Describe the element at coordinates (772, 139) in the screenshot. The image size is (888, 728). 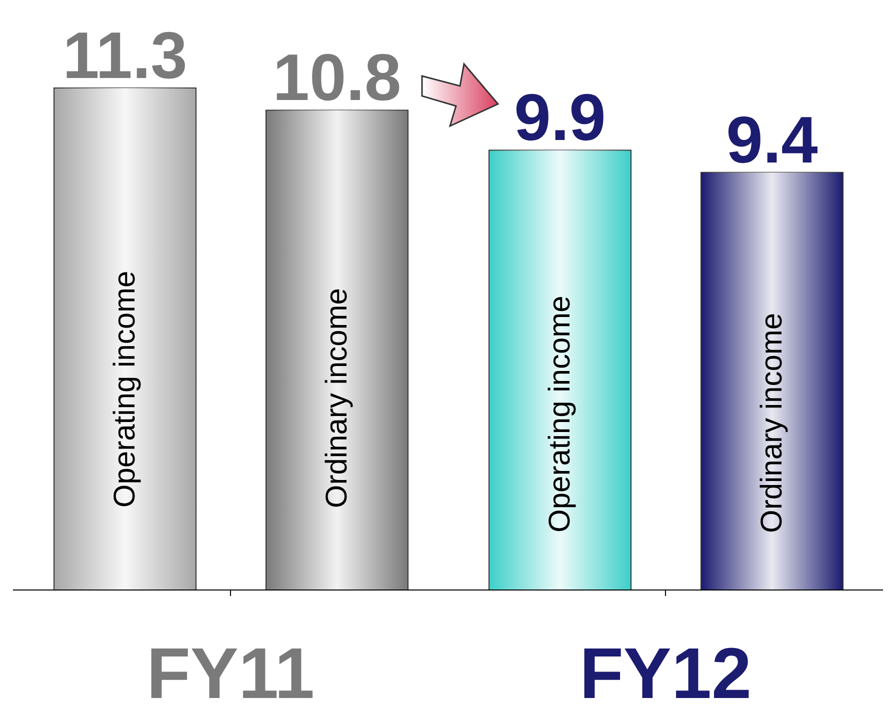
I see `data-label: 9.4` at that location.